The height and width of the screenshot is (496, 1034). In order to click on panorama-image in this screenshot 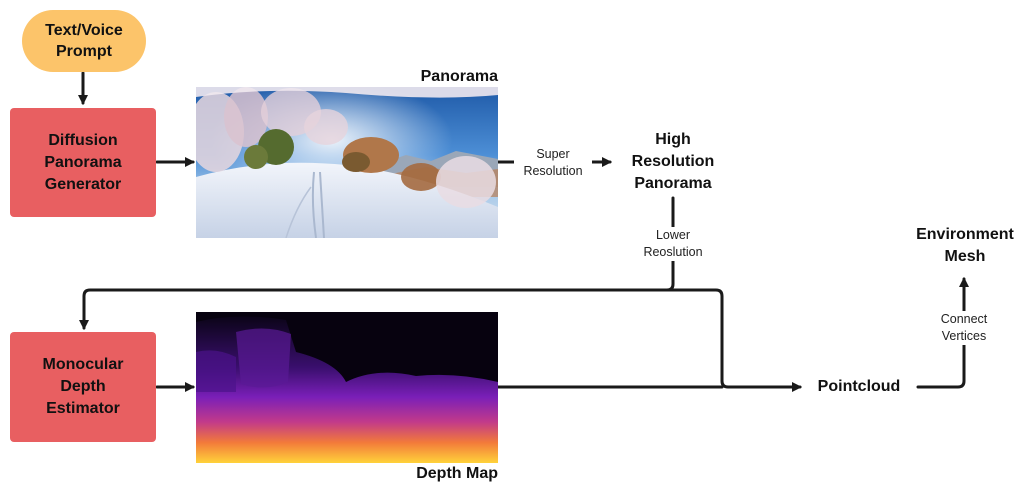, I will do `click(347, 162)`.